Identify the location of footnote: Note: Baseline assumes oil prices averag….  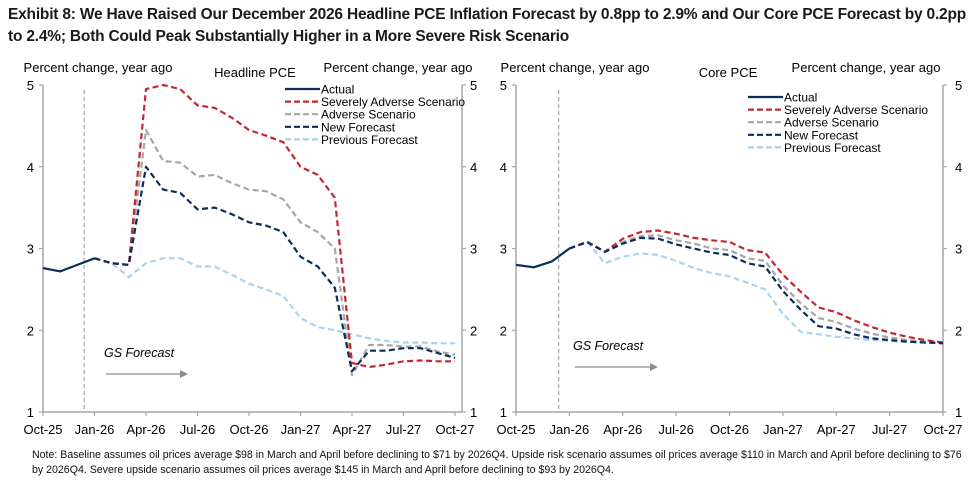
(497, 462).